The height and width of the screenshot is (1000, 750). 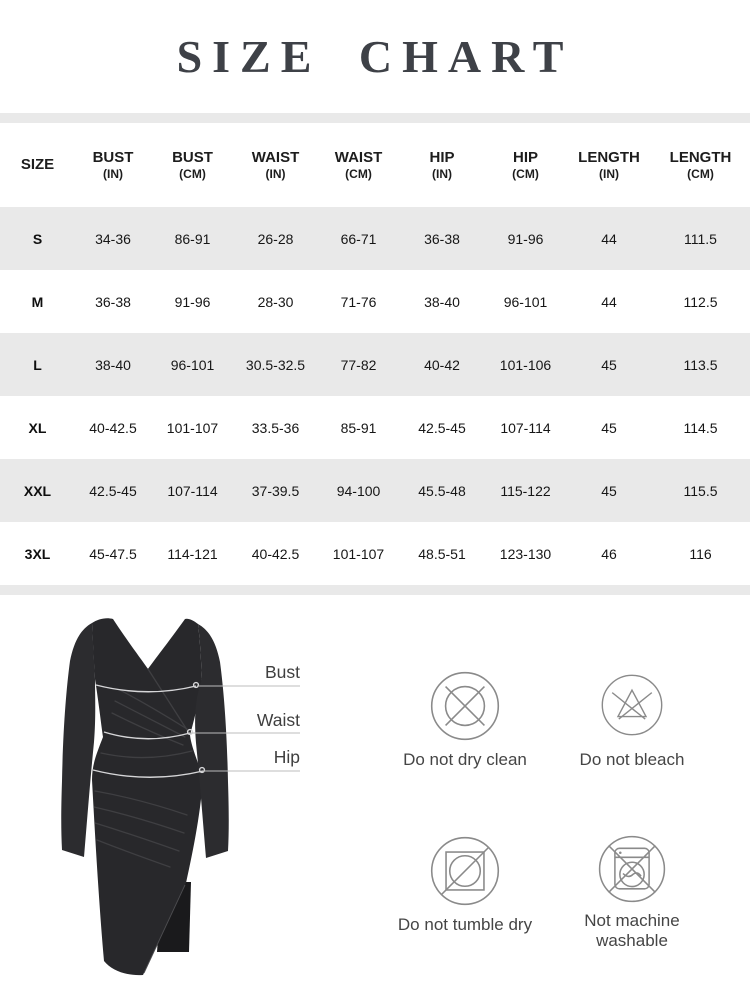 What do you see at coordinates (358, 364) in the screenshot?
I see `measurement-cell: 77-82` at bounding box center [358, 364].